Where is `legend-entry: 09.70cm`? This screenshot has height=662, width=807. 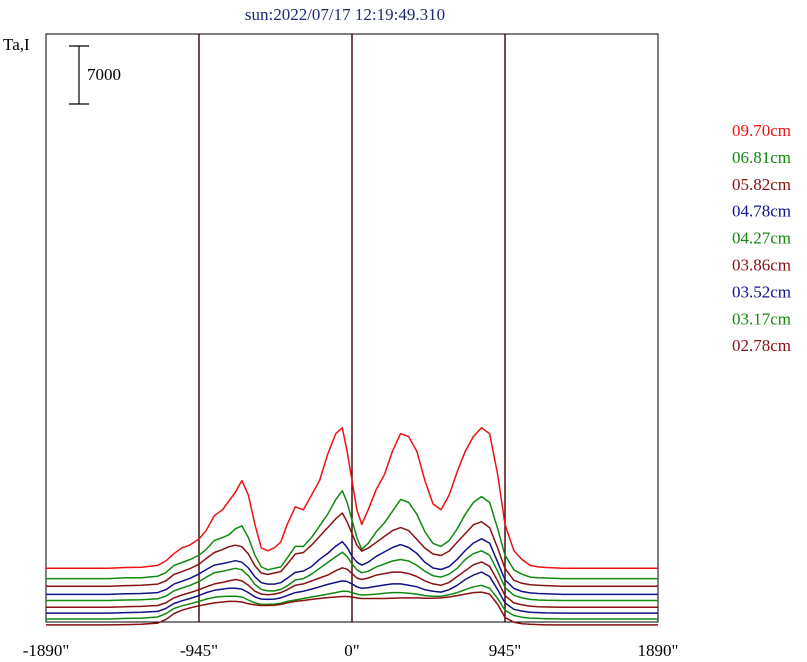 legend-entry: 09.70cm is located at coordinates (761, 130).